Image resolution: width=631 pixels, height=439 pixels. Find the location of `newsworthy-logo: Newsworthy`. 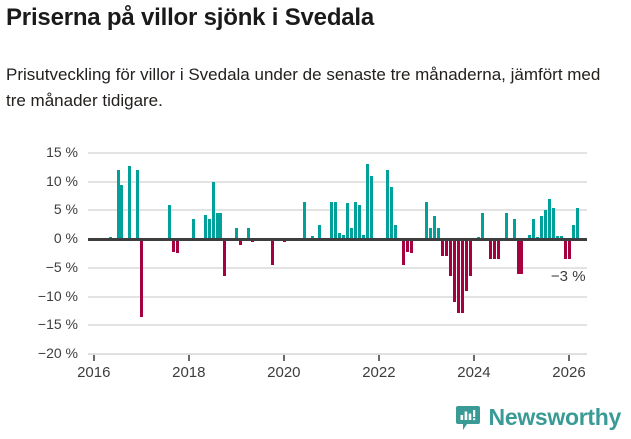

newsworthy-logo: Newsworthy is located at coordinates (538, 417).